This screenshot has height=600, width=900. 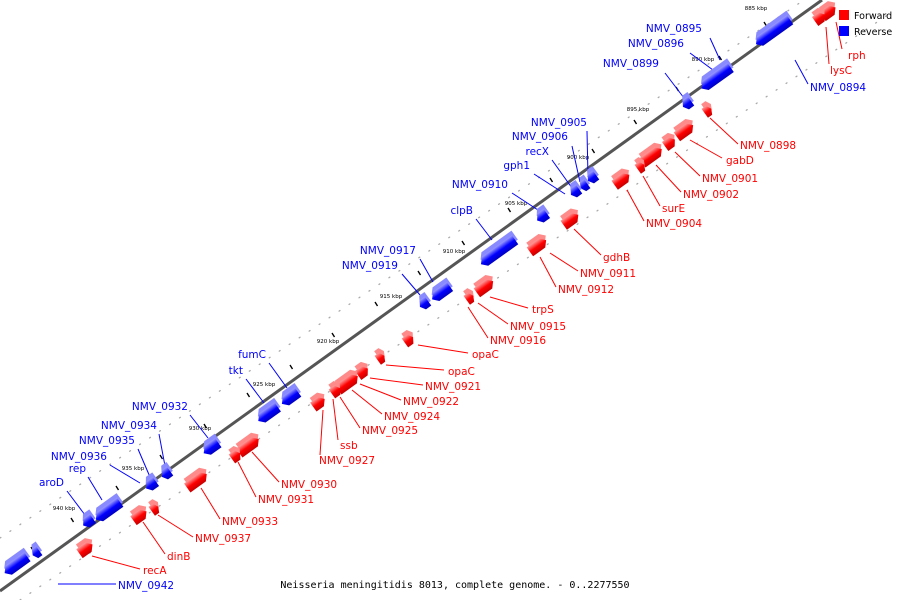 I want to click on gene-label: gph1, so click(x=516, y=166).